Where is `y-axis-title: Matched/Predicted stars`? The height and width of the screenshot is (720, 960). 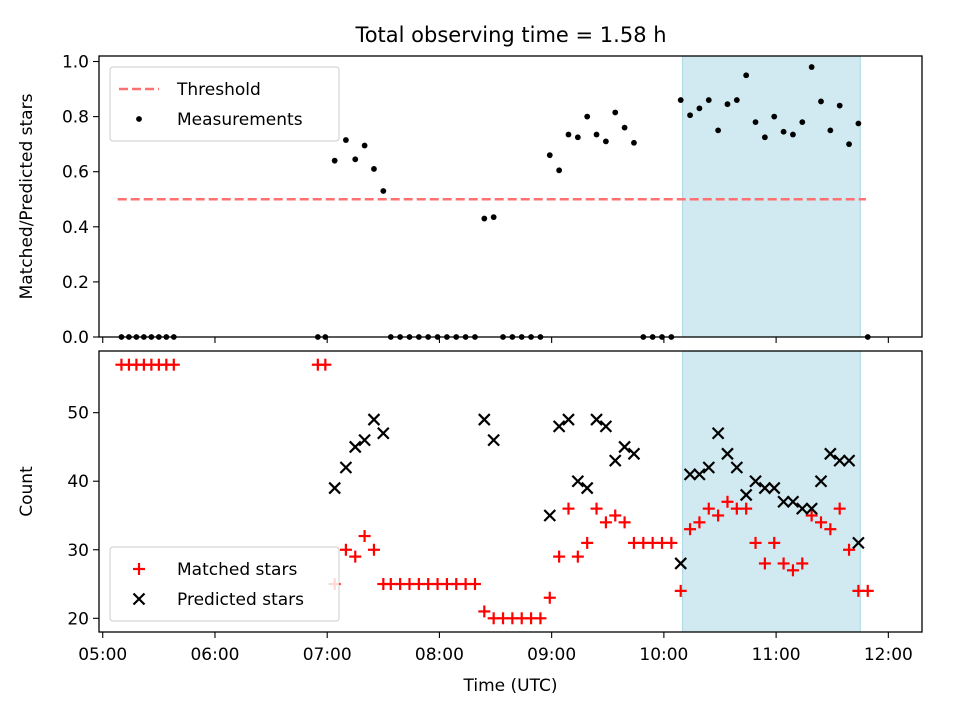 y-axis-title: Matched/Predicted stars is located at coordinates (27, 196).